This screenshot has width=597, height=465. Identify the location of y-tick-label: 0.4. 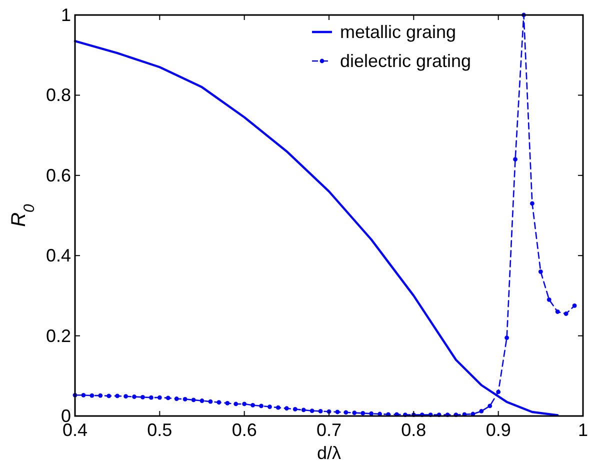
(58, 256).